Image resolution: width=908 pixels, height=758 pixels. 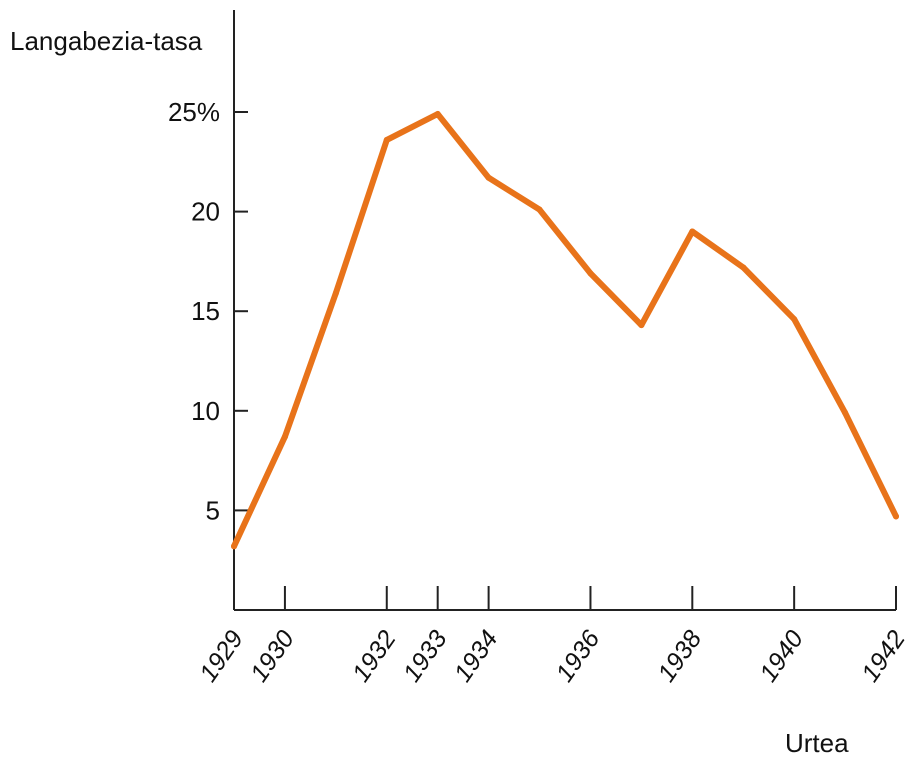 What do you see at coordinates (205, 411) in the screenshot?
I see `y-tick-label: 10` at bounding box center [205, 411].